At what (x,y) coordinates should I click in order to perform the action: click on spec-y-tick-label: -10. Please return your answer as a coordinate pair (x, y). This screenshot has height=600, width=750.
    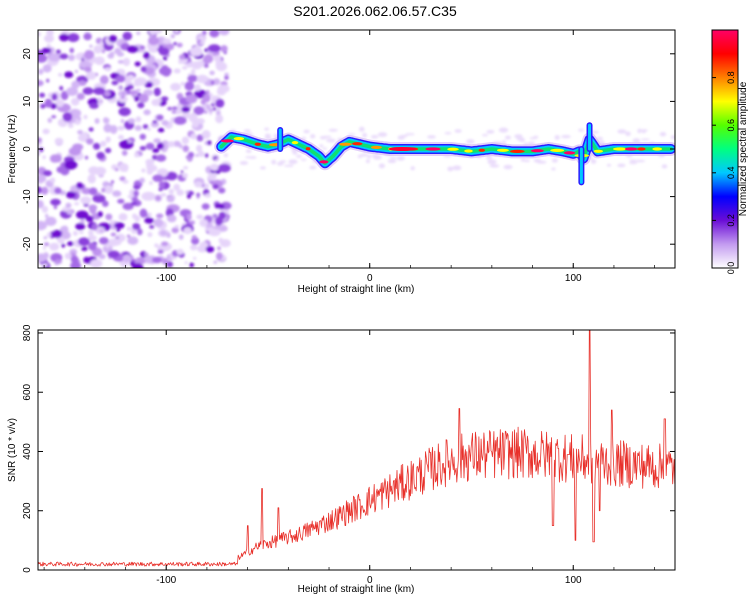
    Looking at the image, I should click on (27, 196).